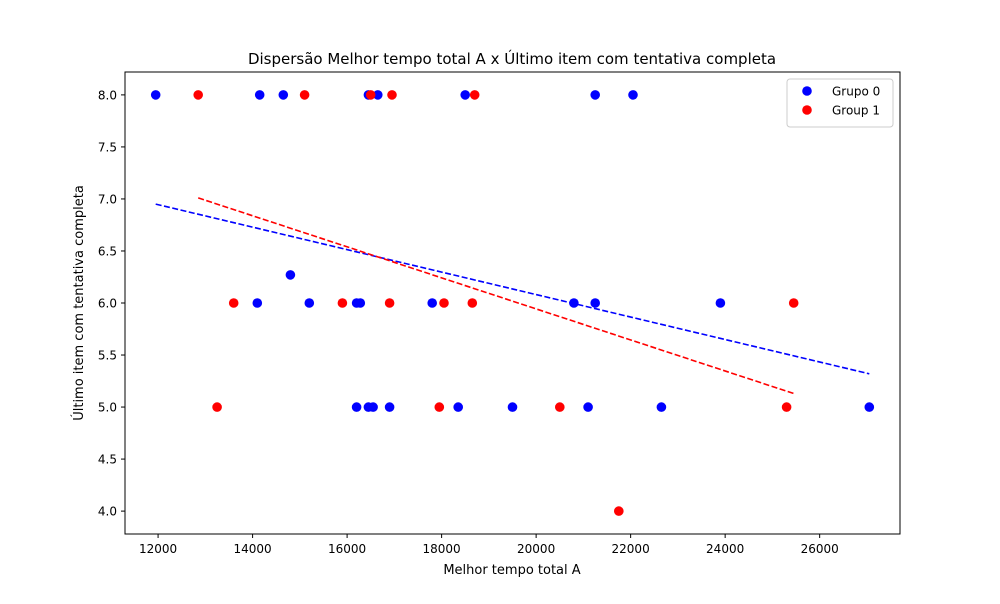  Describe the element at coordinates (347, 549) in the screenshot. I see `x-tick-label: 16000` at that location.